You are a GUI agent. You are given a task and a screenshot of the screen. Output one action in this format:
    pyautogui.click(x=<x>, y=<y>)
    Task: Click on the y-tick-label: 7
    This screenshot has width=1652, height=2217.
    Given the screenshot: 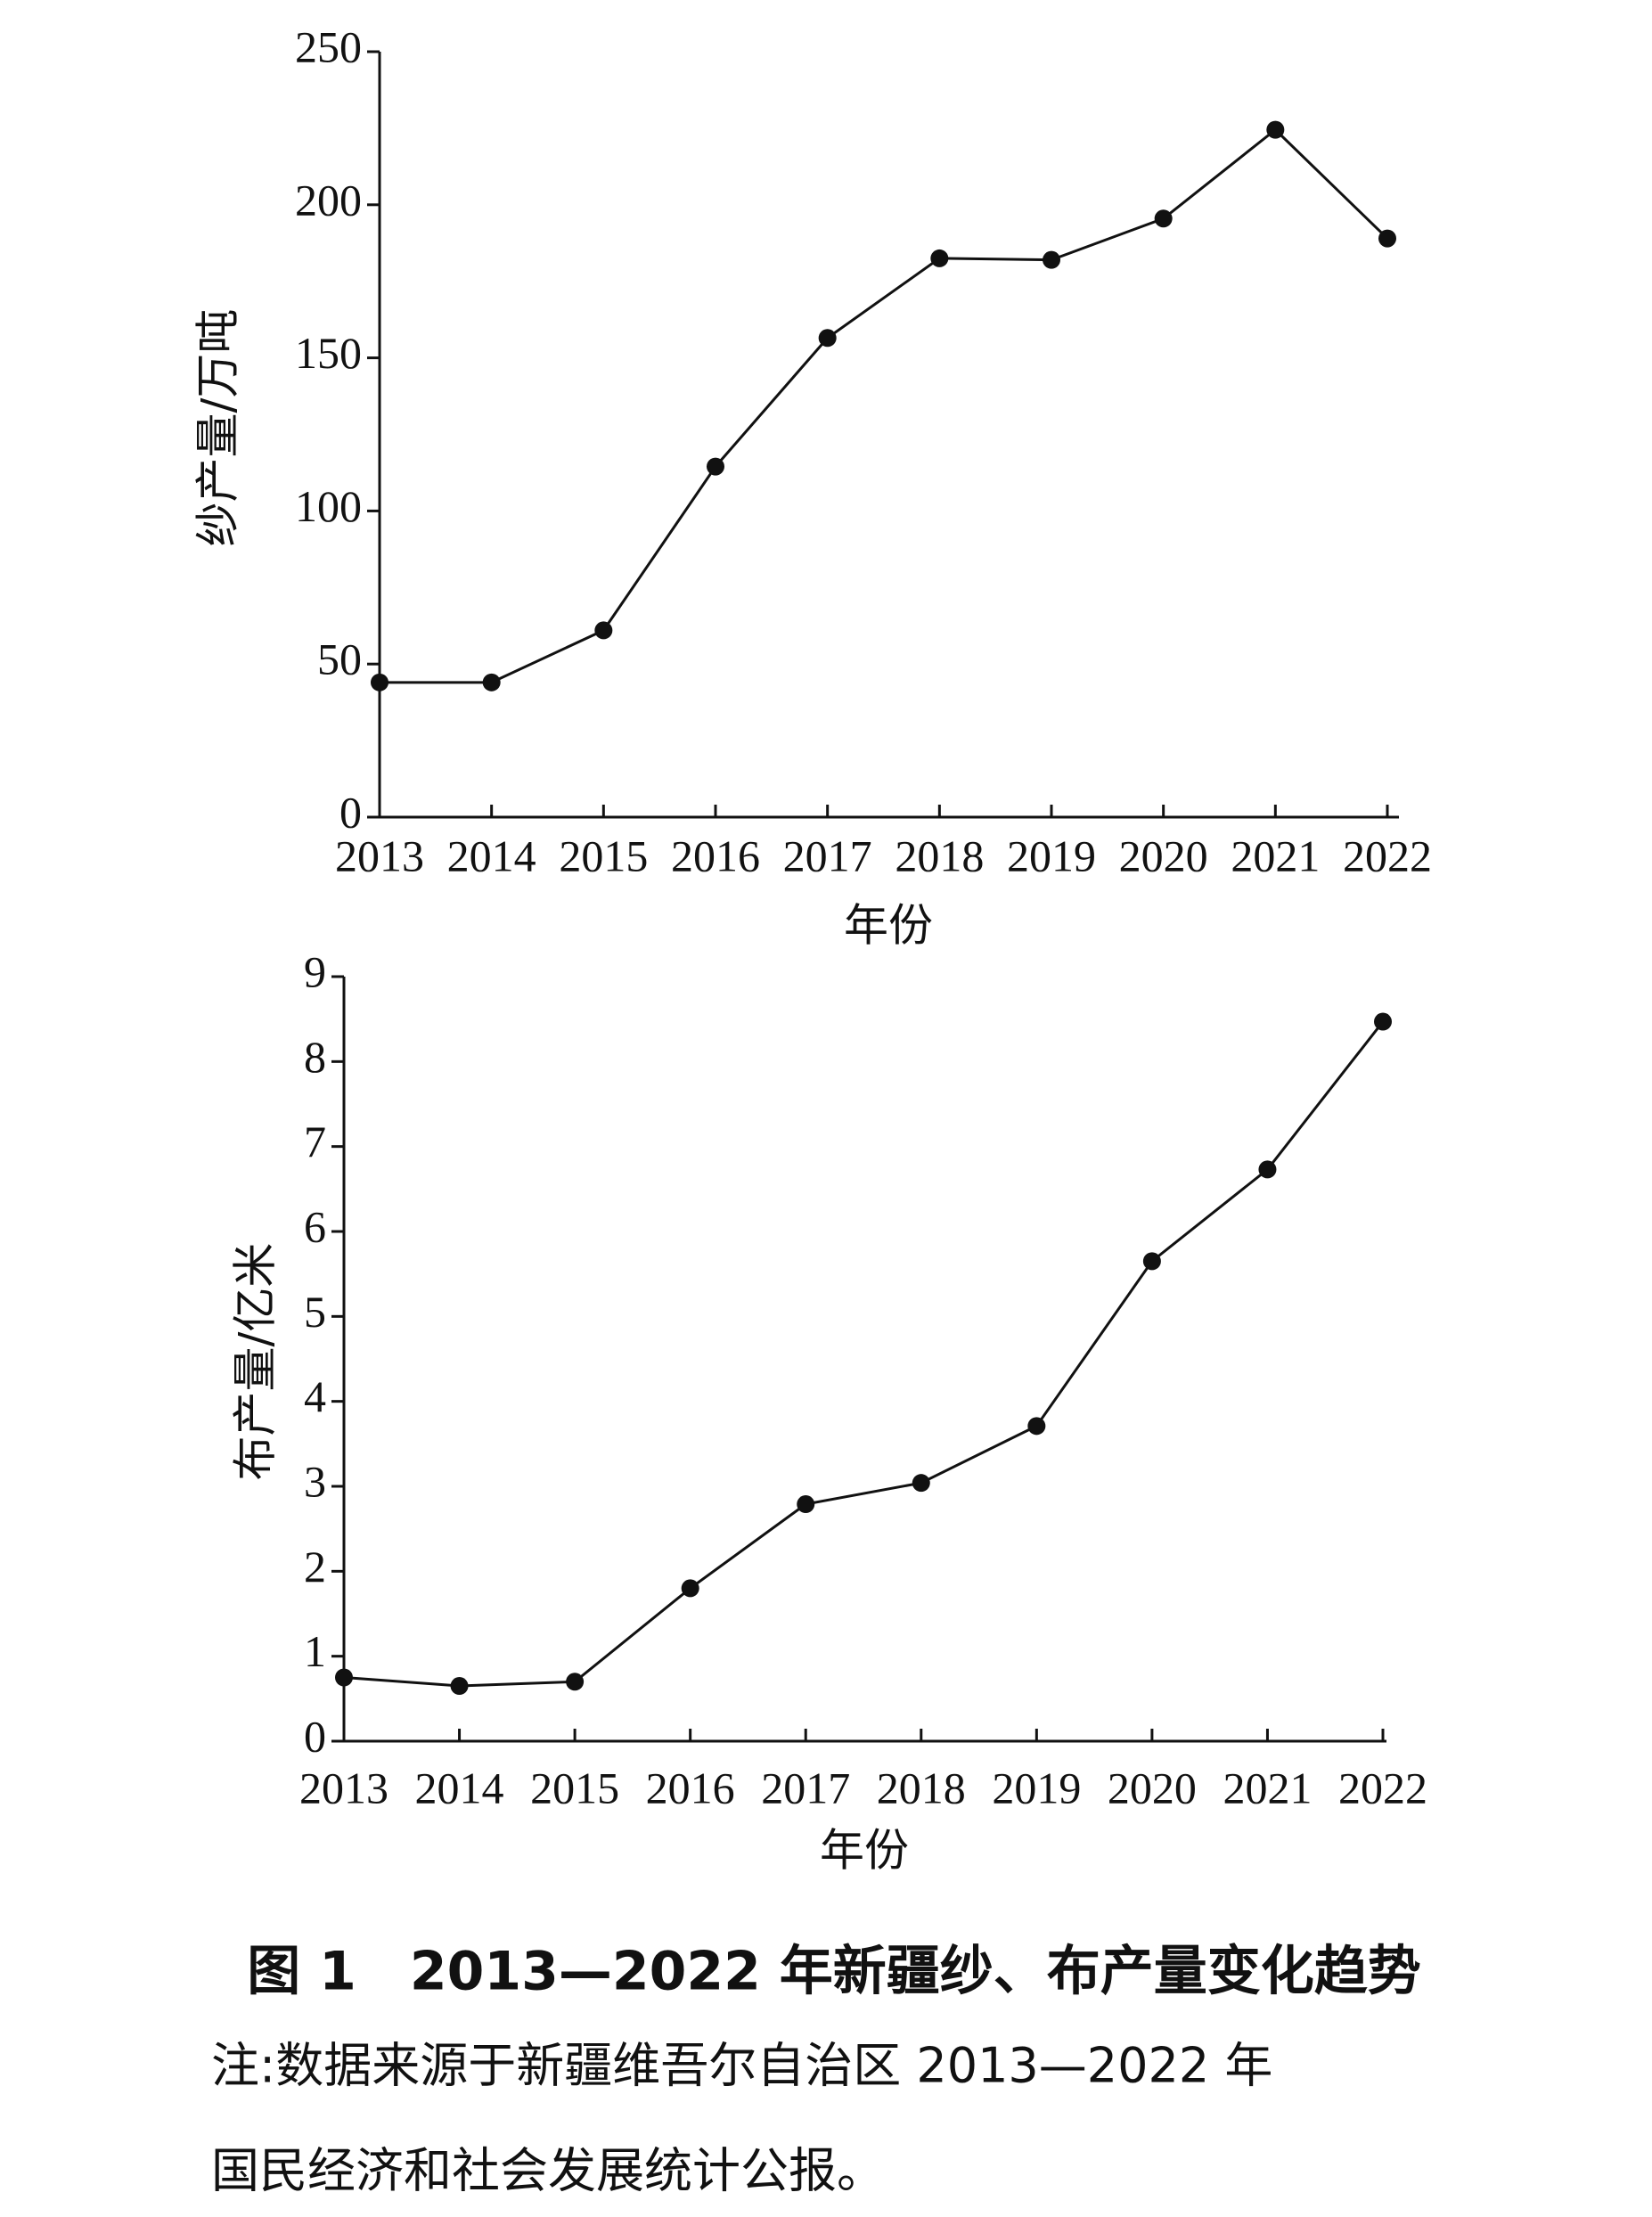 What is the action you would take?
    pyautogui.click(x=315, y=1141)
    